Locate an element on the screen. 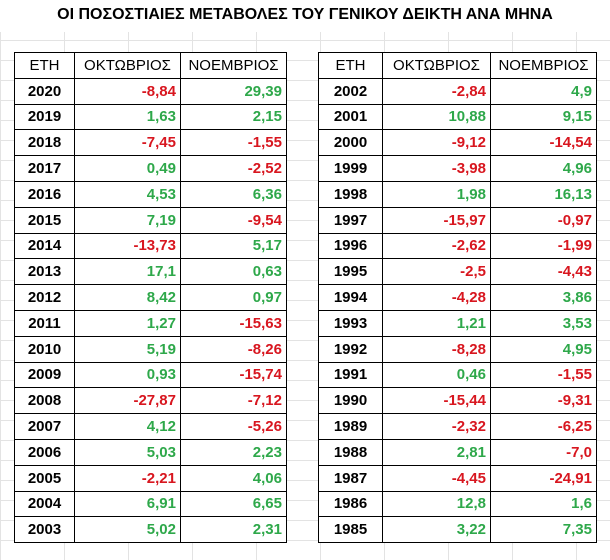 The image size is (610, 560). november-cell: 4,95 is located at coordinates (543, 349).